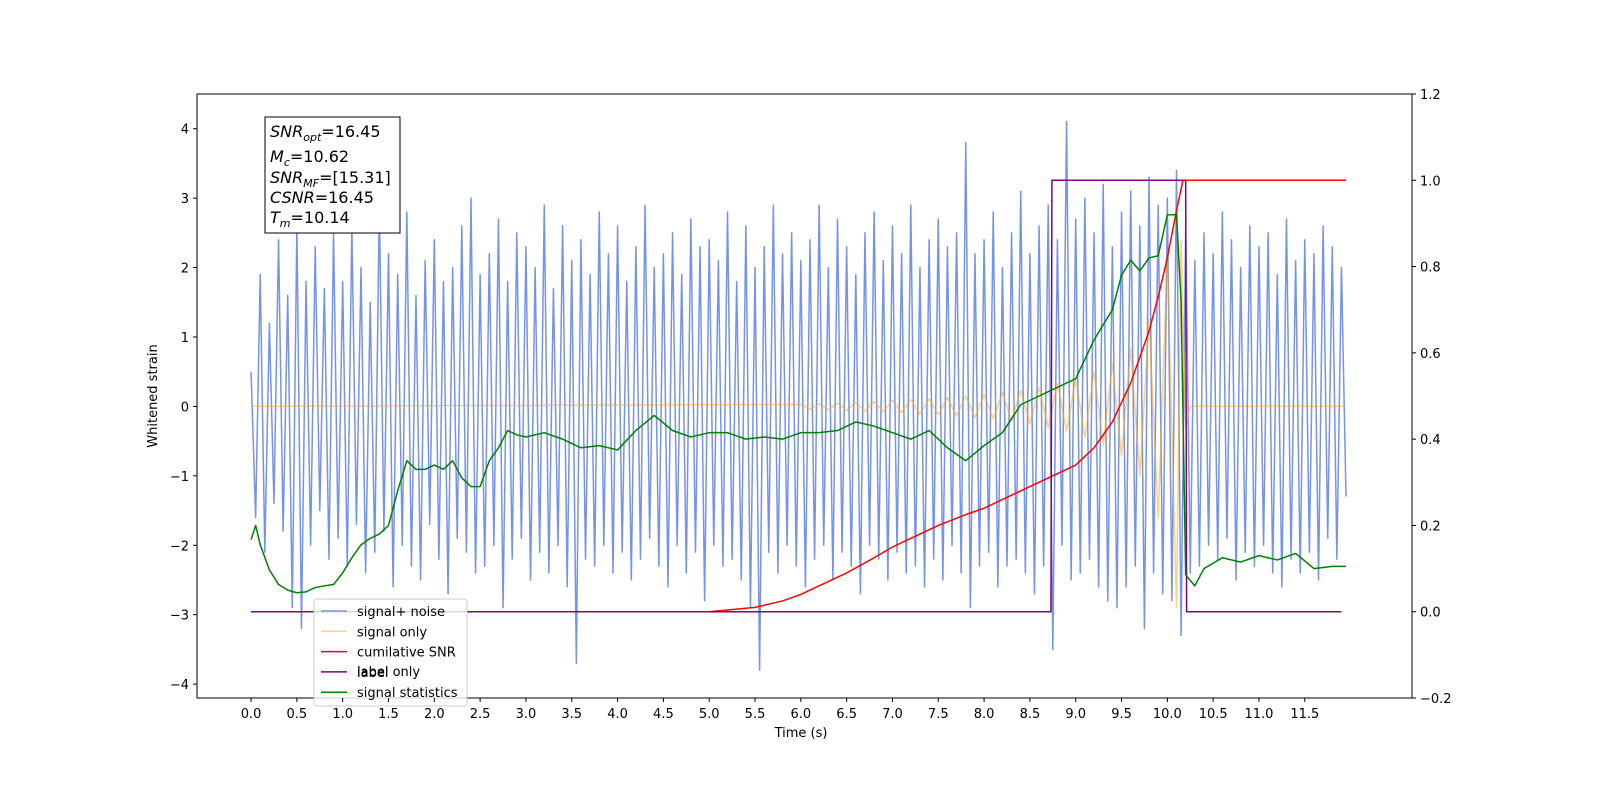 This screenshot has height=800, width=1600. Describe the element at coordinates (1430, 440) in the screenshot. I see `y2-tick-label: 0.4` at that location.